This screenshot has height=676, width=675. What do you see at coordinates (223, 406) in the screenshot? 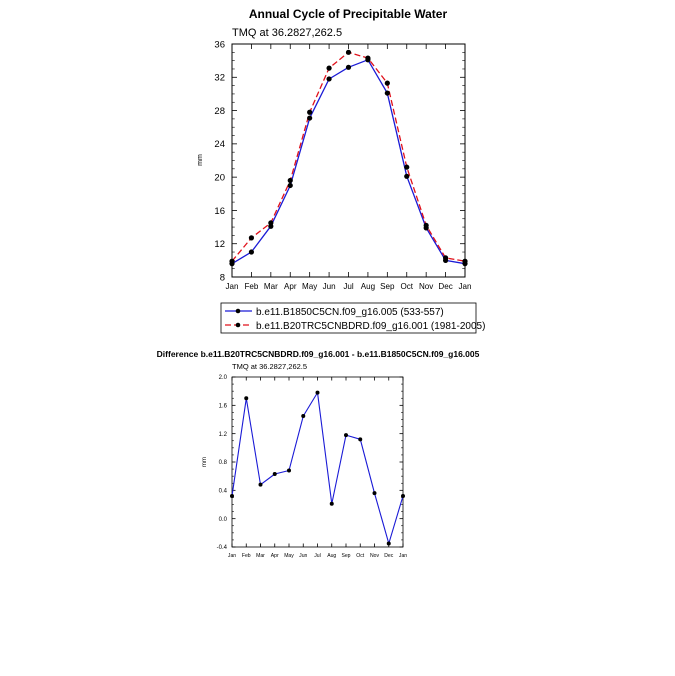
I see `y-tick-label: 1.6` at bounding box center [223, 406].